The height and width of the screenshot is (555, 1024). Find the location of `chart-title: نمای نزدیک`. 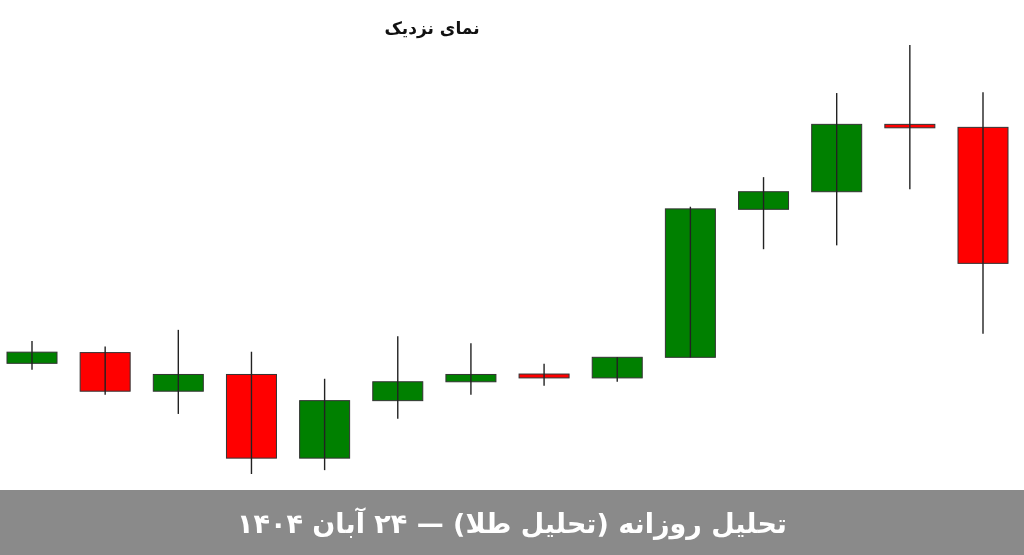

chart-title: نمای نزدیک is located at coordinates (432, 28).